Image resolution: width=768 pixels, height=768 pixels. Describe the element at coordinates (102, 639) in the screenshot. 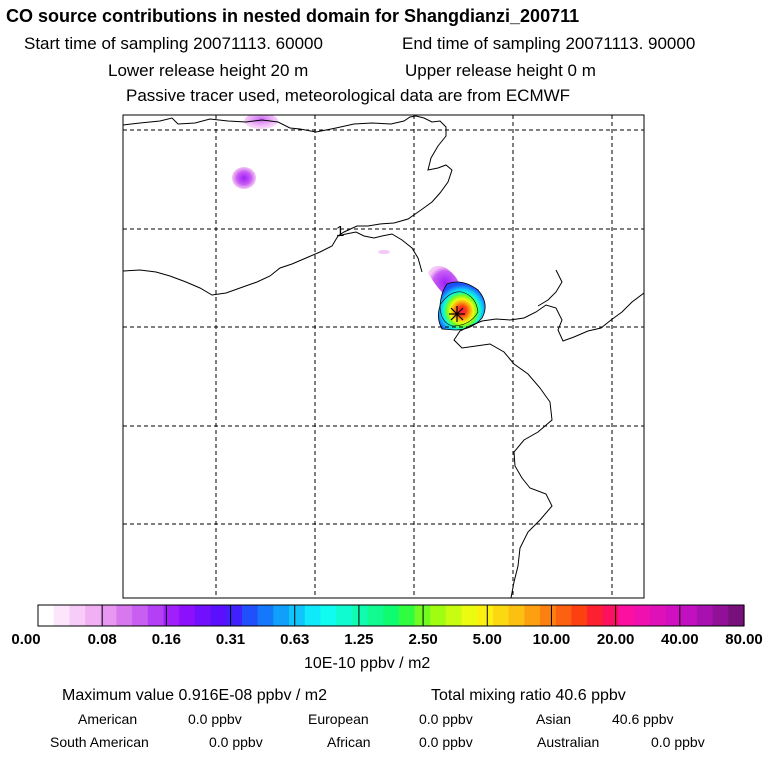

I see `colorbar-tick-label: 0.08` at that location.